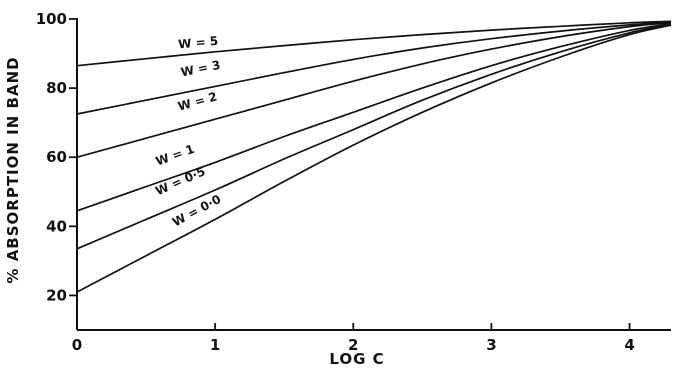 This screenshot has width=675, height=371. What do you see at coordinates (629, 345) in the screenshot?
I see `x-tick-label-4: 4` at bounding box center [629, 345].